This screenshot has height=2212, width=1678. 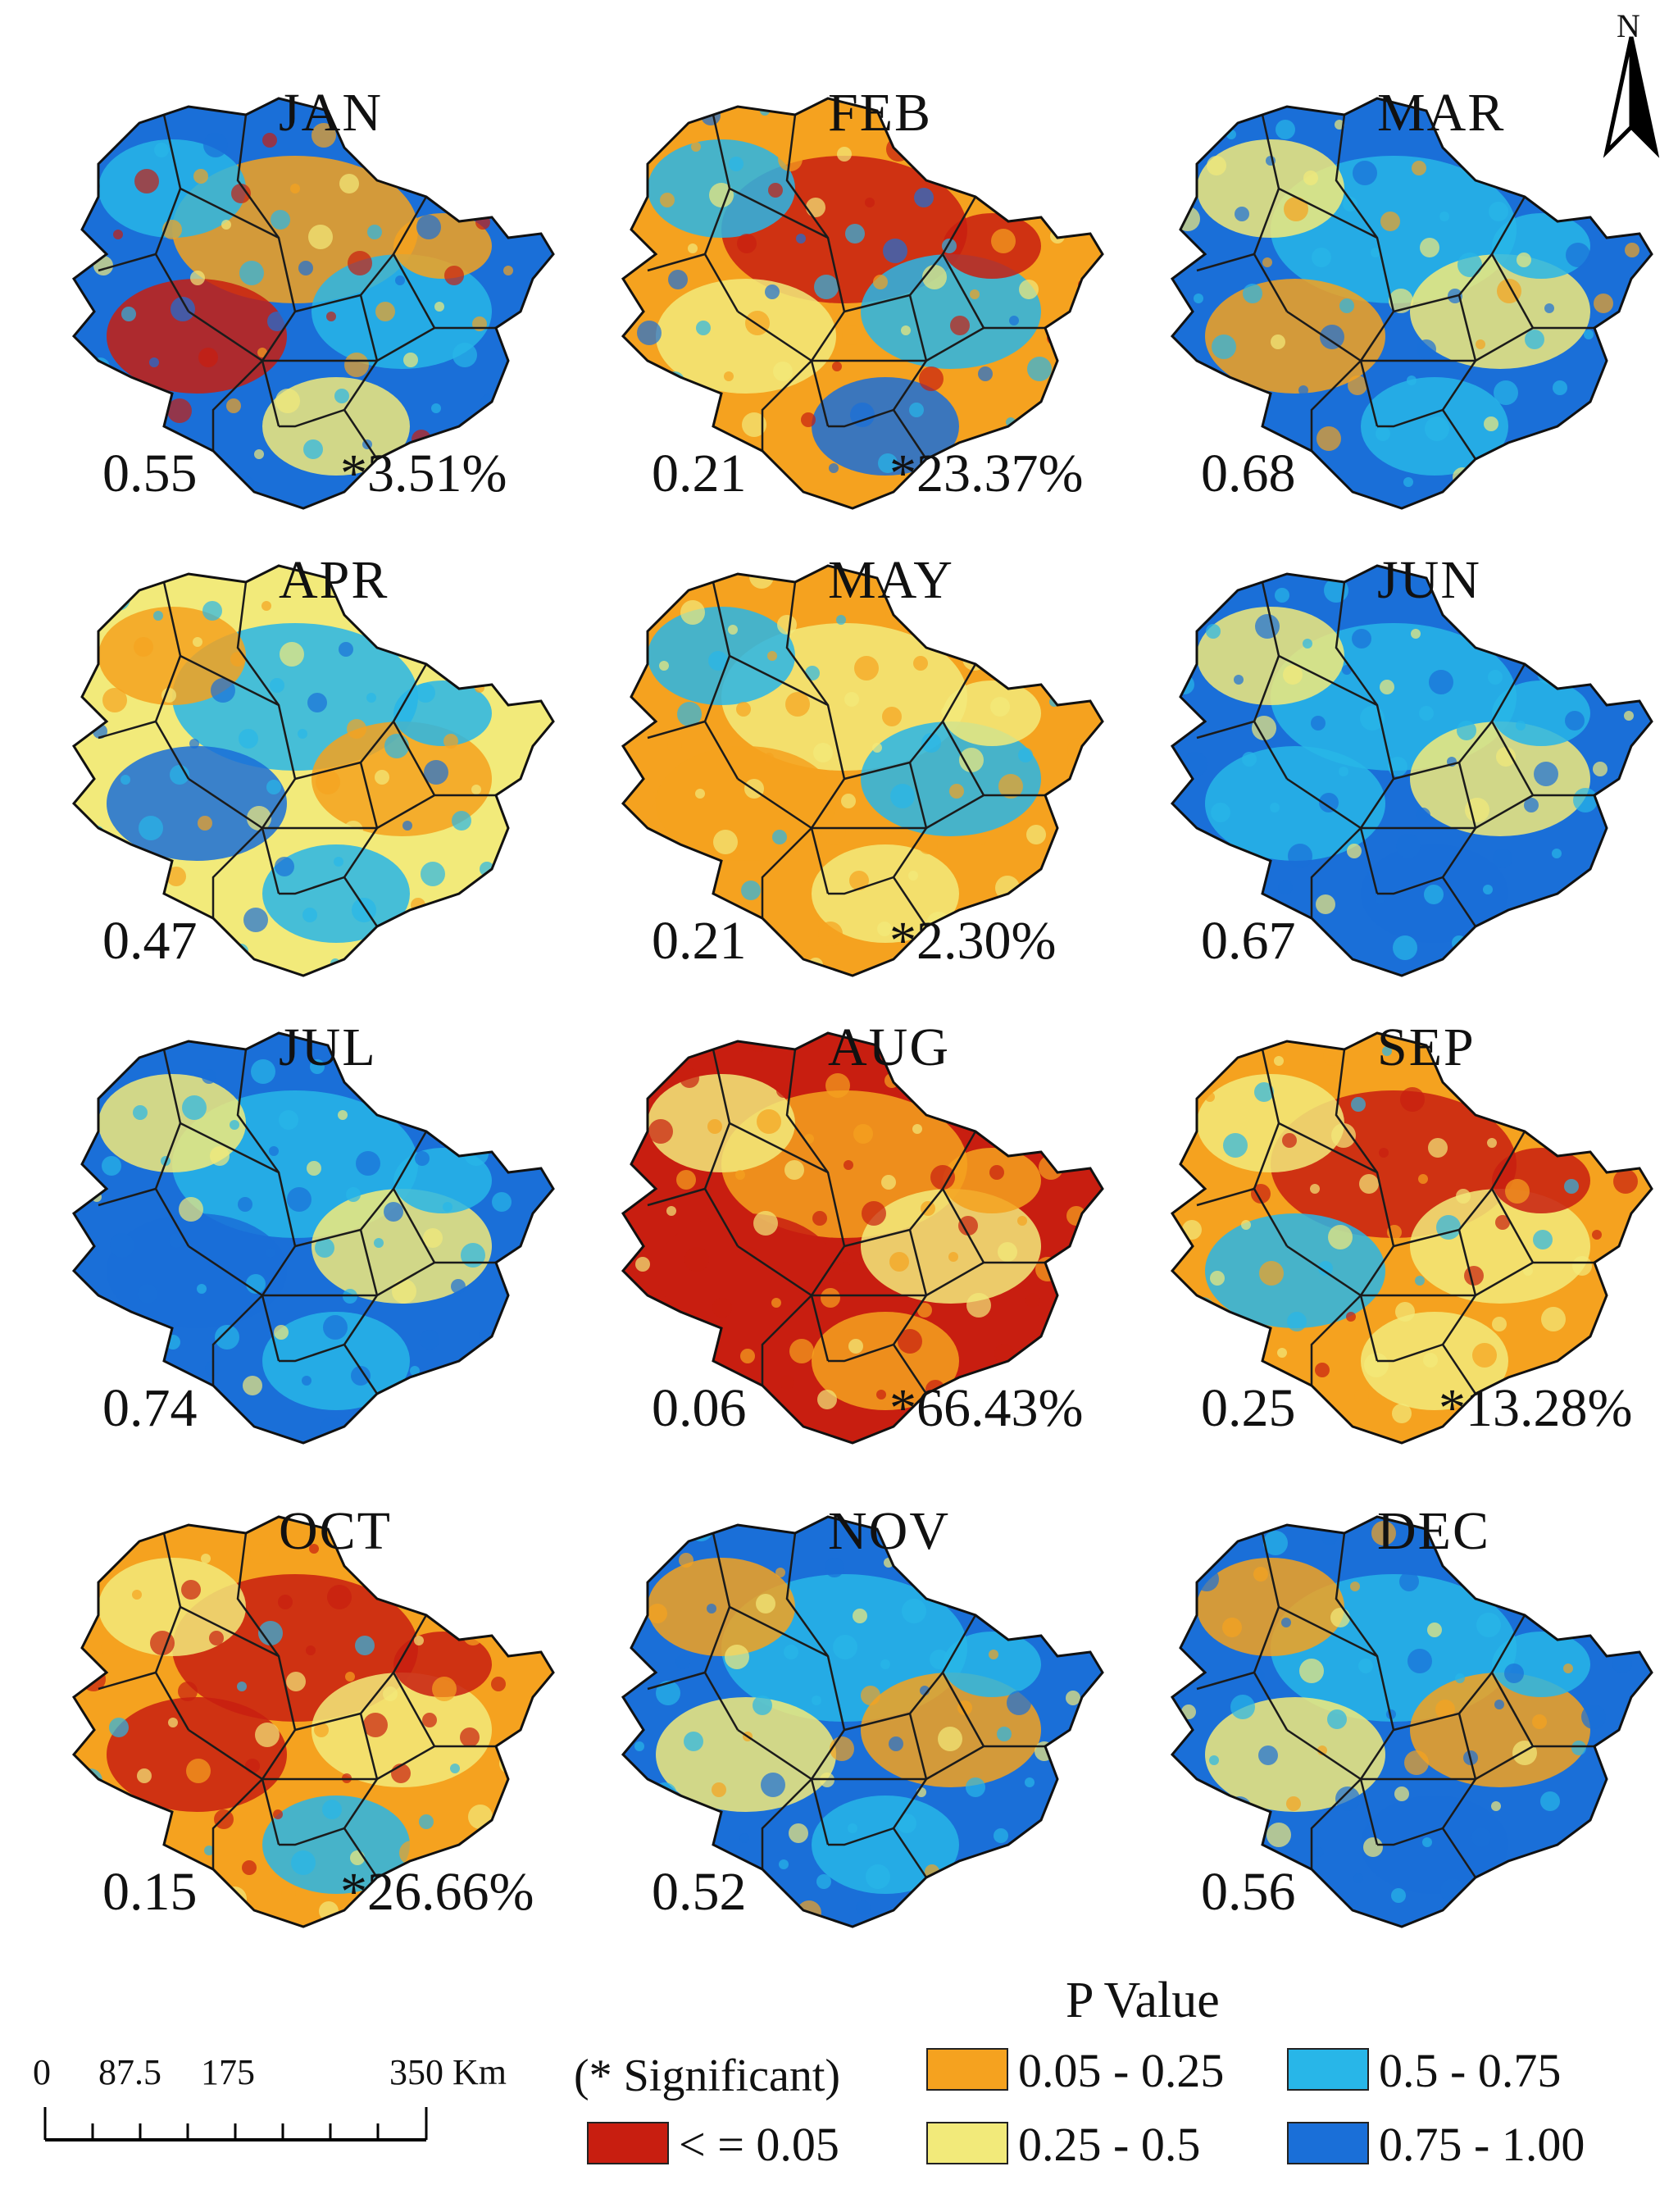 What do you see at coordinates (228, 2072) in the screenshot?
I see `scale-label-175: 175` at bounding box center [228, 2072].